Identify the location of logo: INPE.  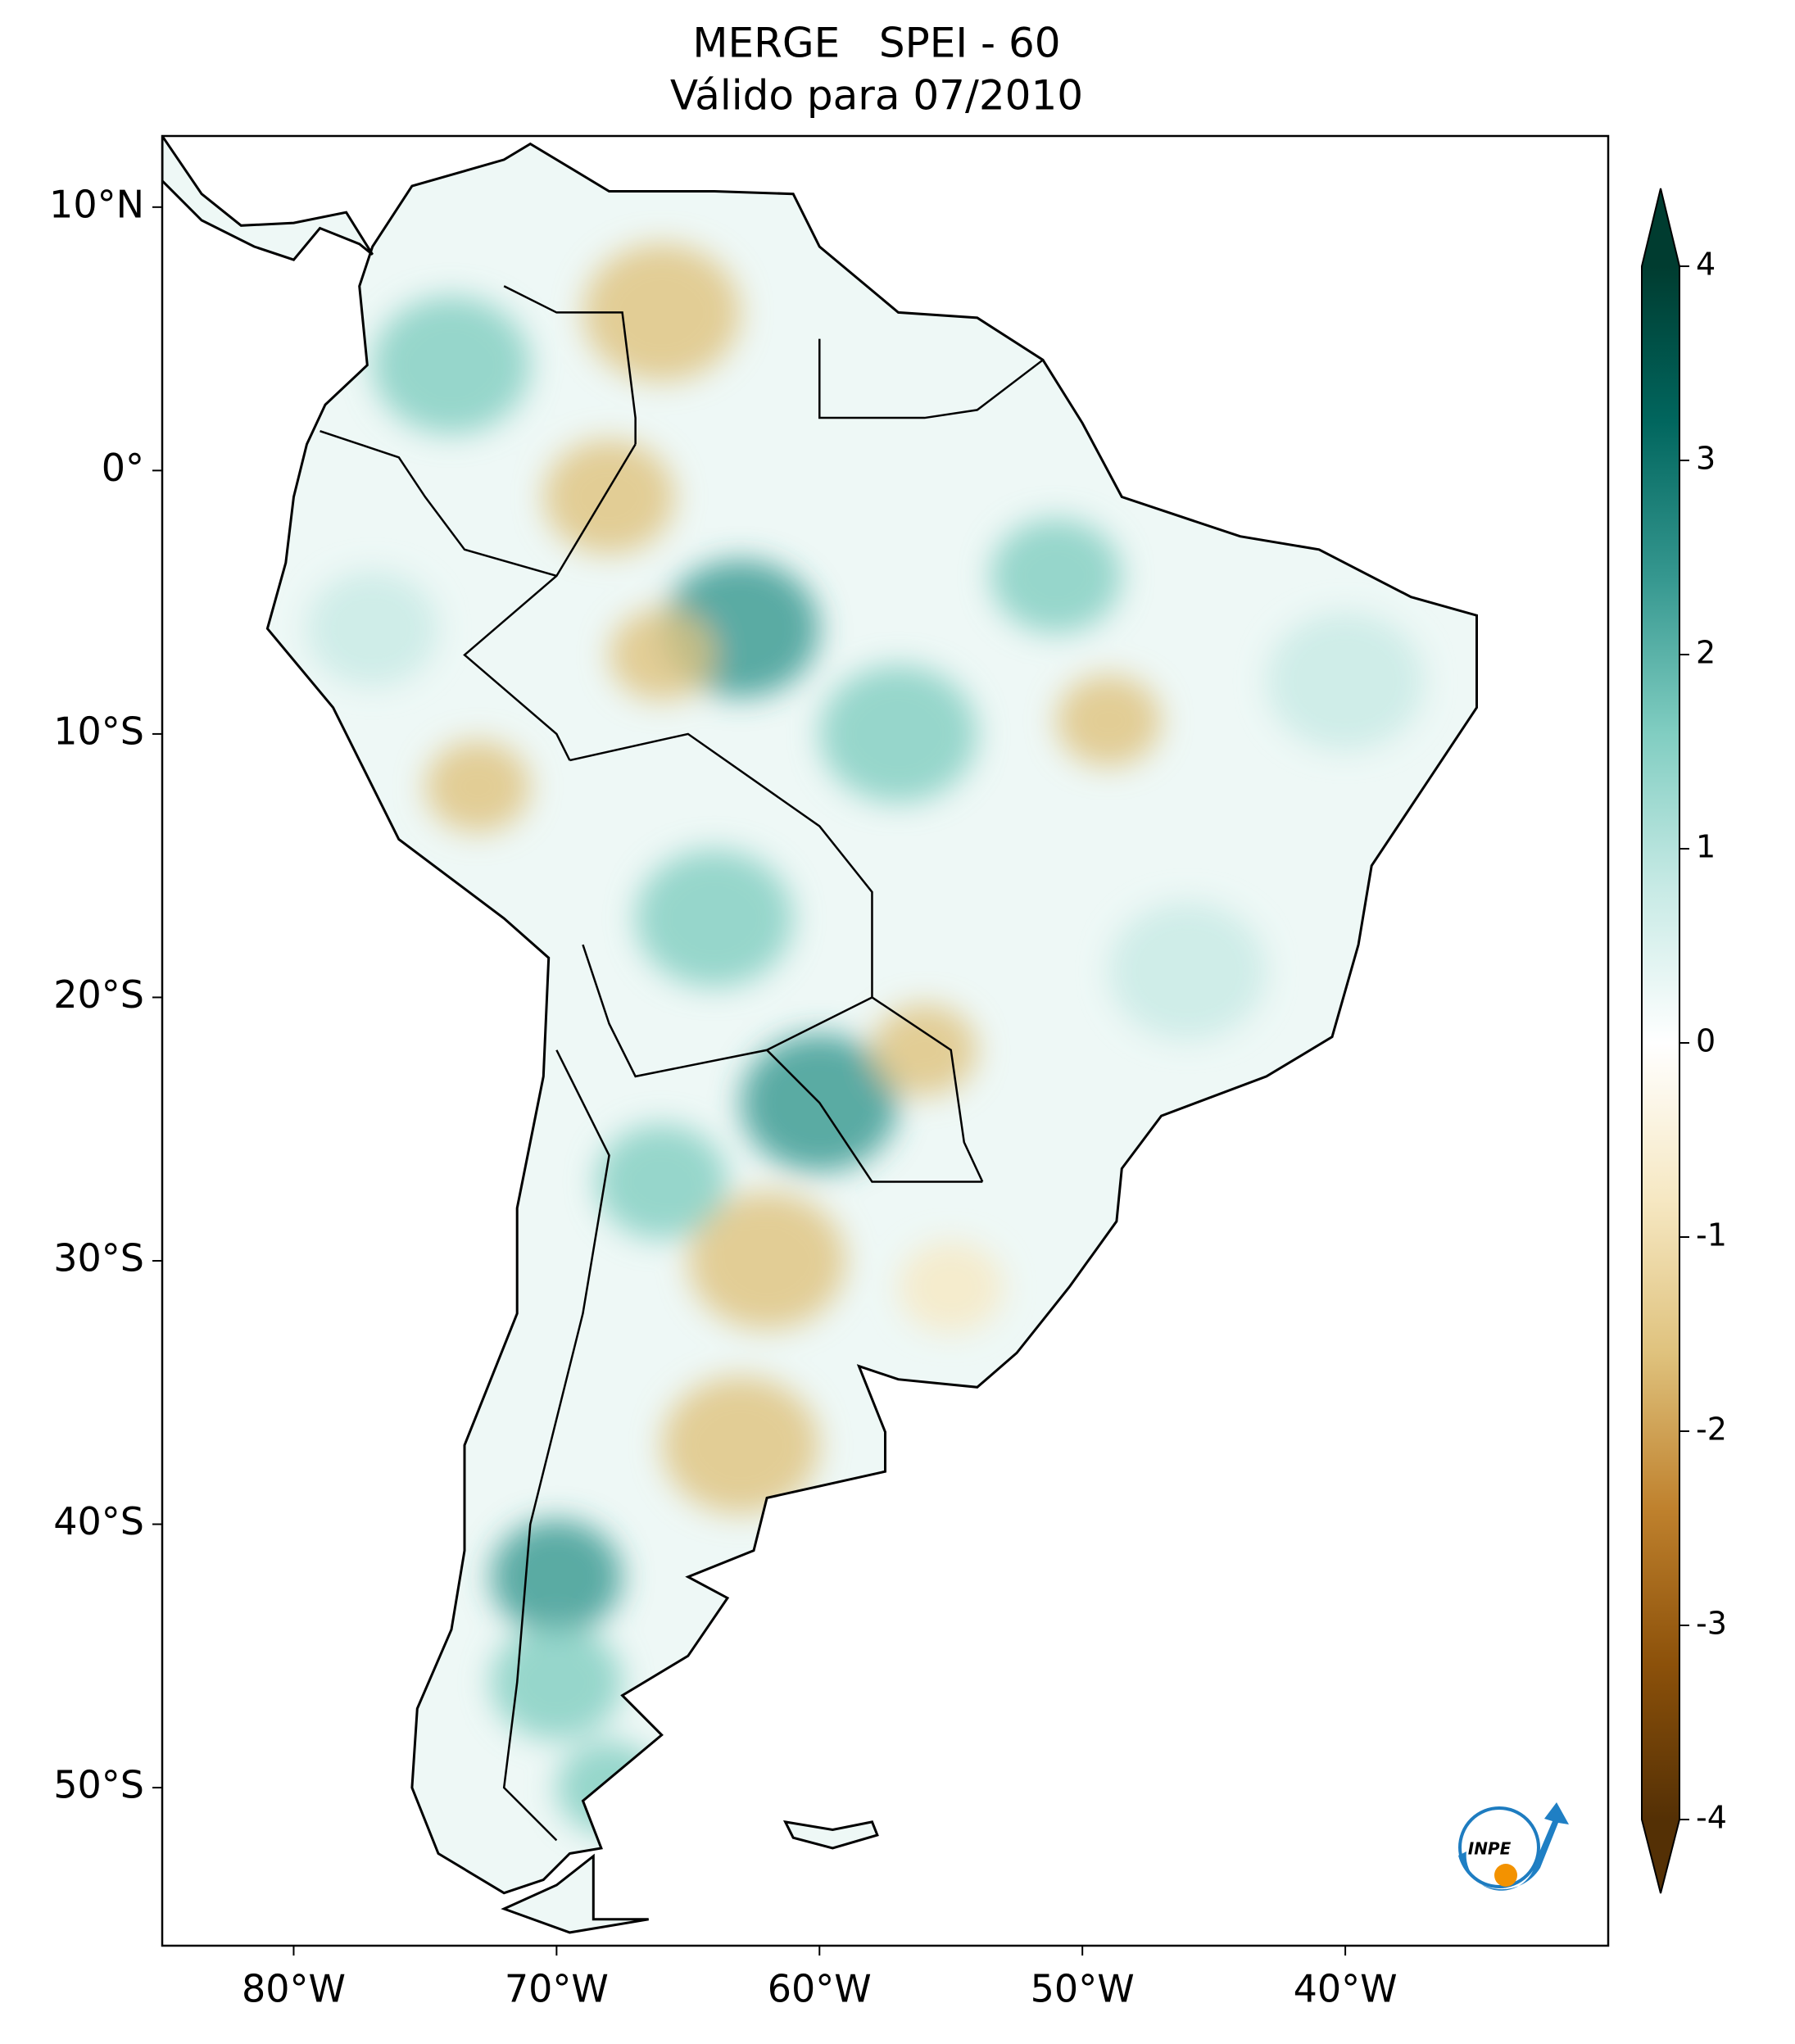
(1513, 1846).